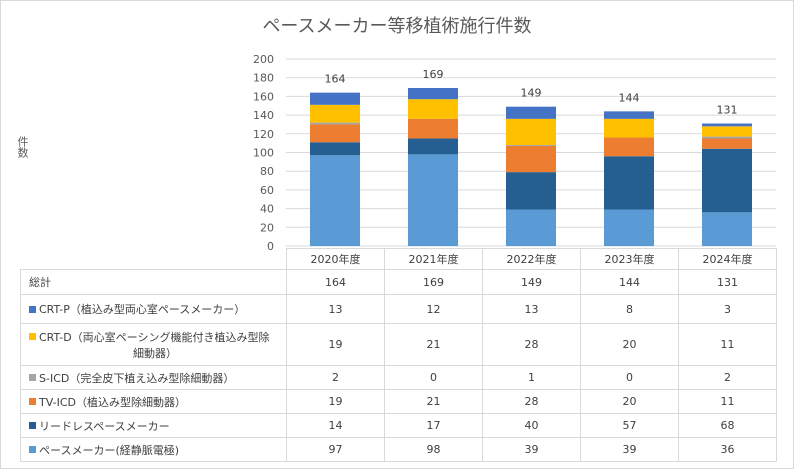 This screenshot has height=469, width=794. What do you see at coordinates (335, 425) in the screenshot?
I see `table-cell: 14` at bounding box center [335, 425].